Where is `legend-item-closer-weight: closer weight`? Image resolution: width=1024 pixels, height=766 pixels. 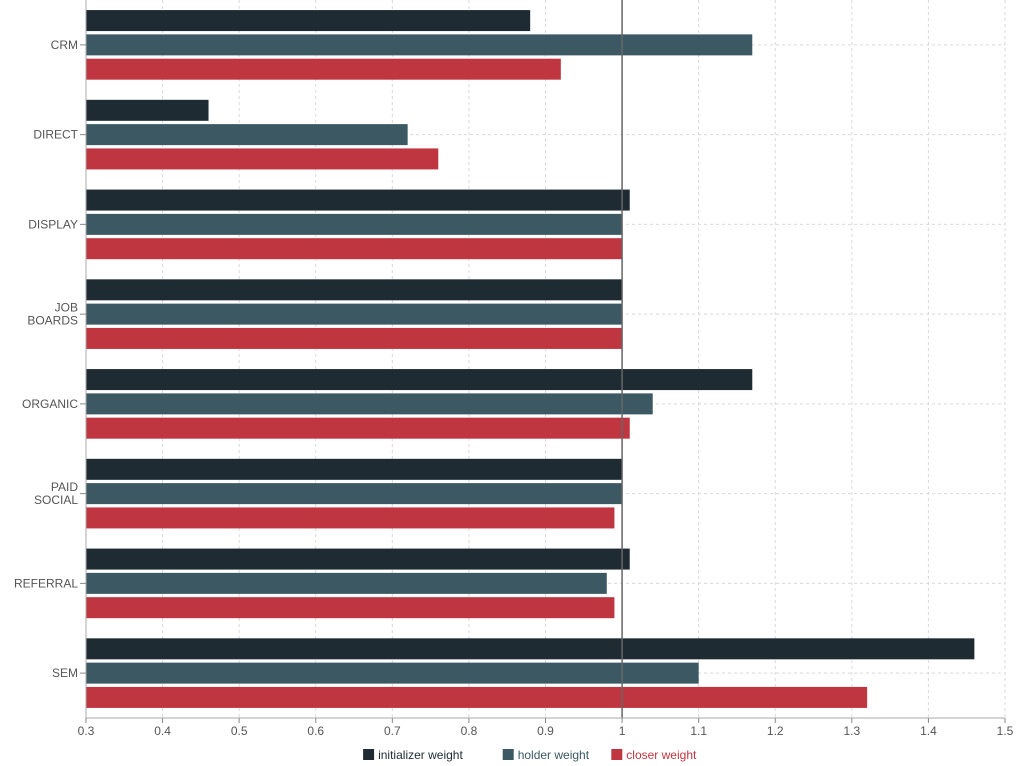
legend-item-closer-weight: closer weight is located at coordinates (654, 755).